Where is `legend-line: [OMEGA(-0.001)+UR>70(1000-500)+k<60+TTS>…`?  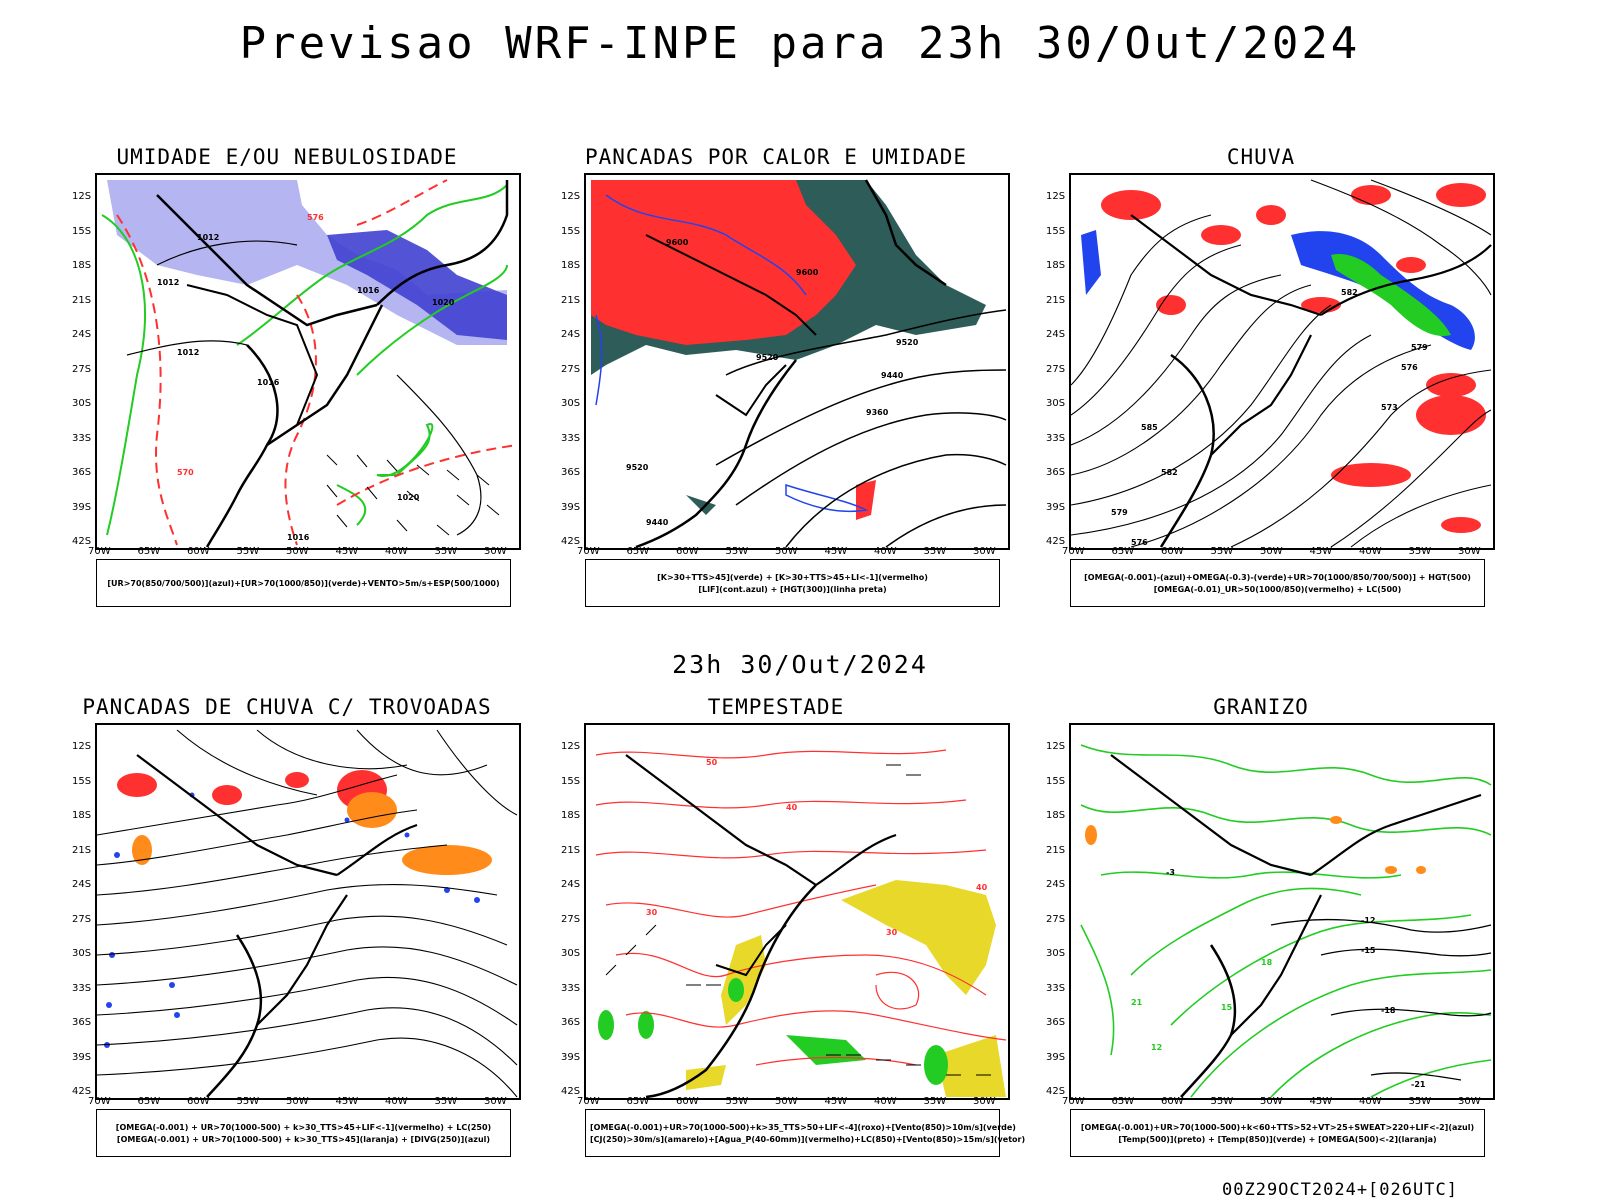
legend-line: [OMEGA(-0.001)+UR>70(1000-500)+k<60+TTS>… is located at coordinates (1277, 1127).